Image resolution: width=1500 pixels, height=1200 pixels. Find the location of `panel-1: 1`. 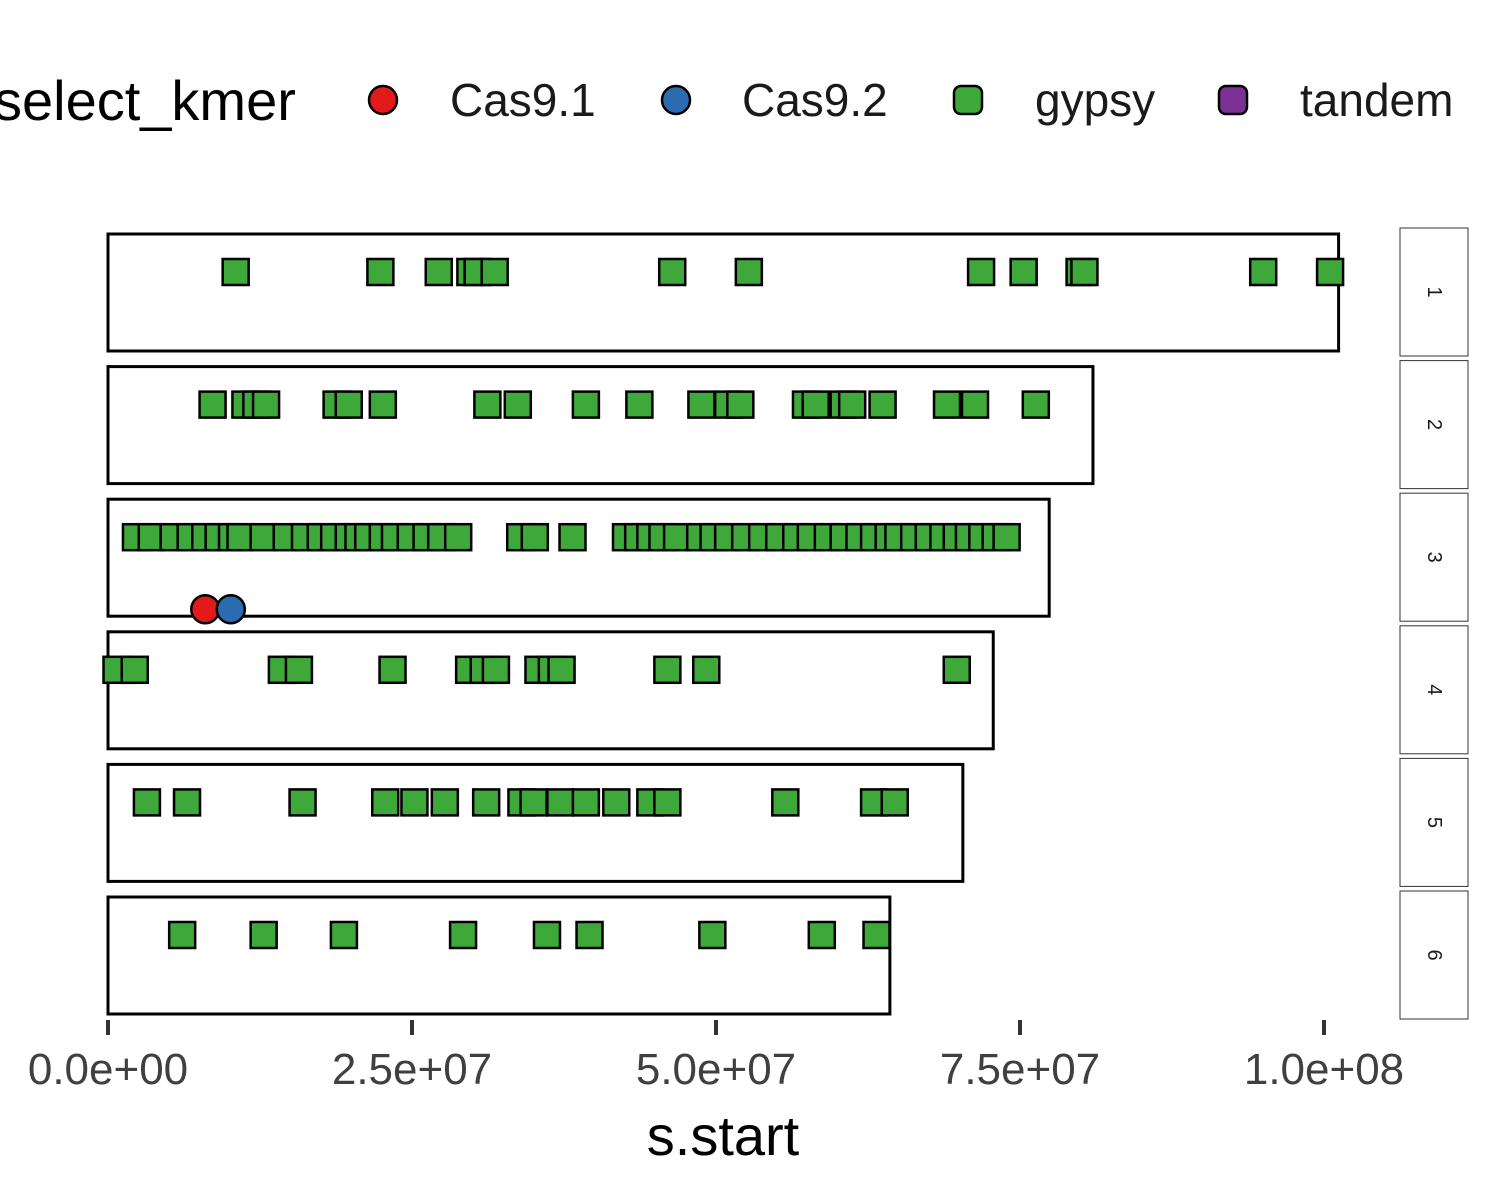

panel-1: 1 is located at coordinates (787, 292).